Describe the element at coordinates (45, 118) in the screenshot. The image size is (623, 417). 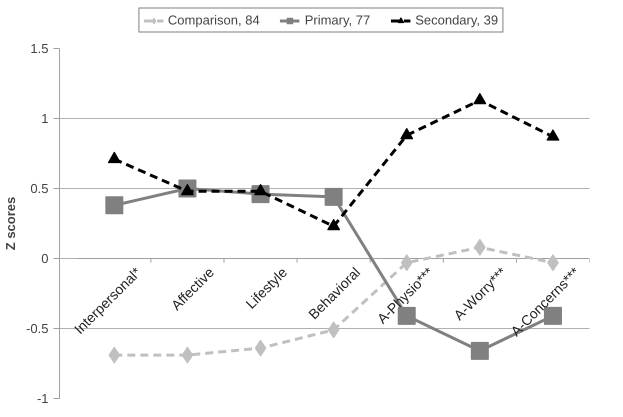
I see `y-tick-label: 1` at that location.